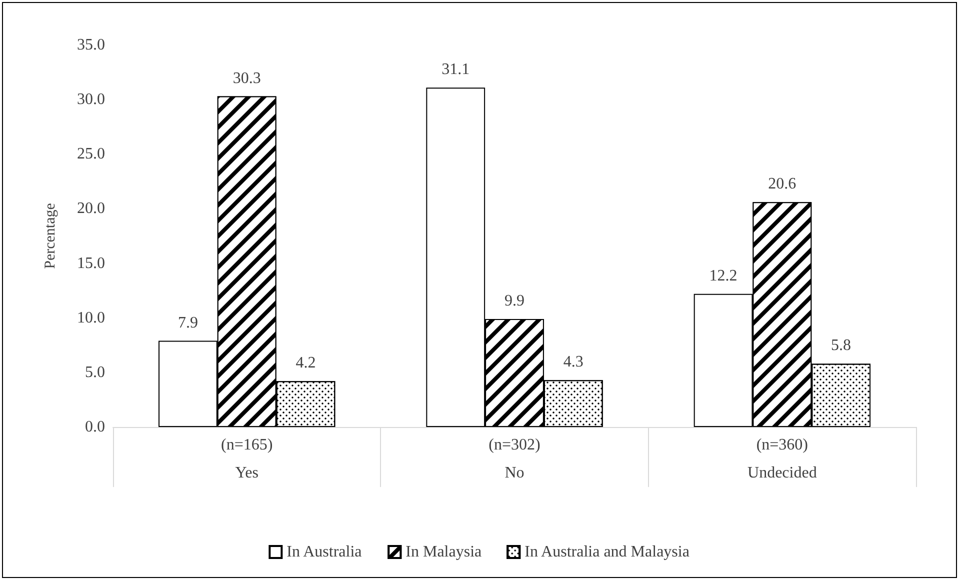 The width and height of the screenshot is (959, 580). What do you see at coordinates (95, 427) in the screenshot?
I see `y-tick-label: 0.0` at bounding box center [95, 427].